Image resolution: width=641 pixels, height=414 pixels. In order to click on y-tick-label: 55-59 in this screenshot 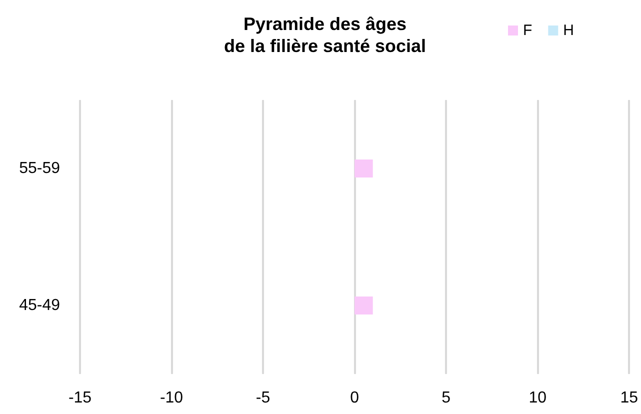, I will do `click(39, 168)`.